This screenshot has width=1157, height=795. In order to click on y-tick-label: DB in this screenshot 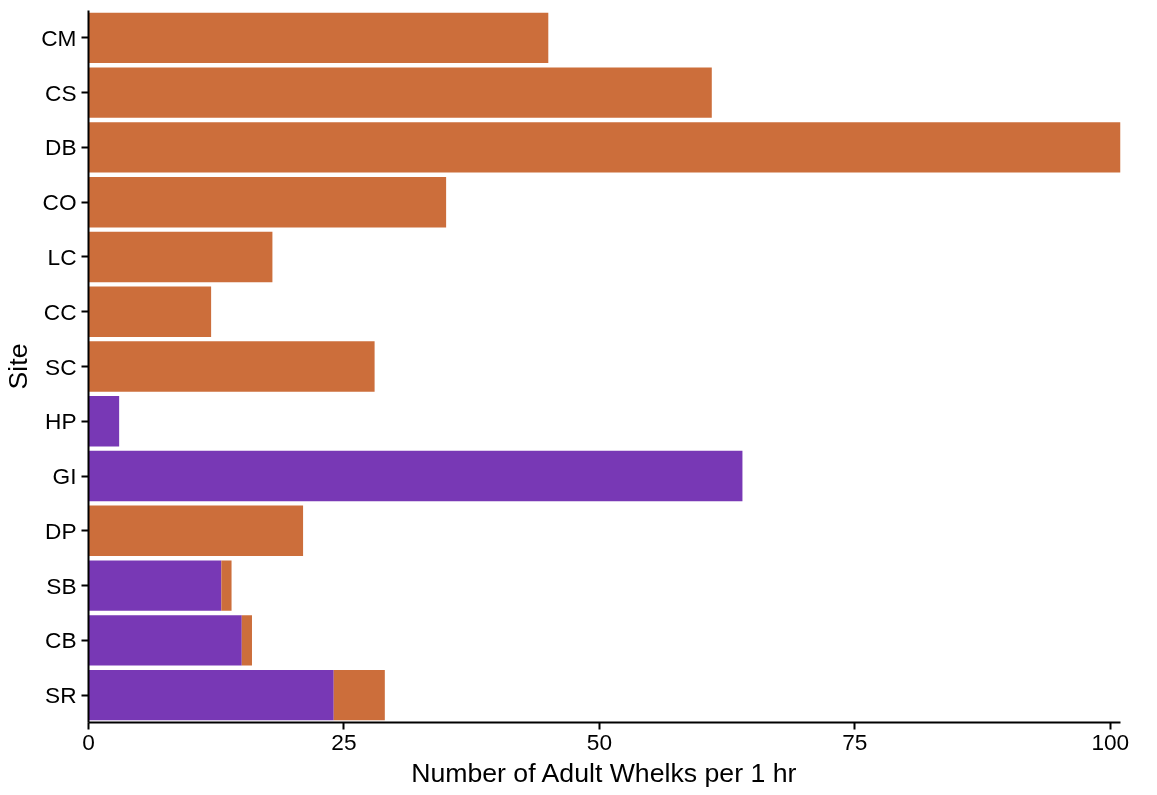, I will do `click(61, 147)`.